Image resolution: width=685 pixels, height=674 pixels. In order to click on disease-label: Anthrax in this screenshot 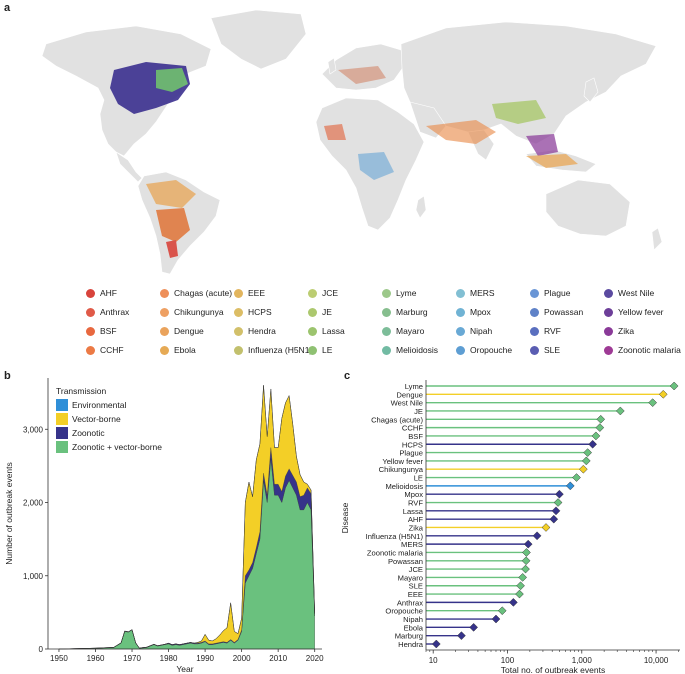, I will do `click(410, 602)`.